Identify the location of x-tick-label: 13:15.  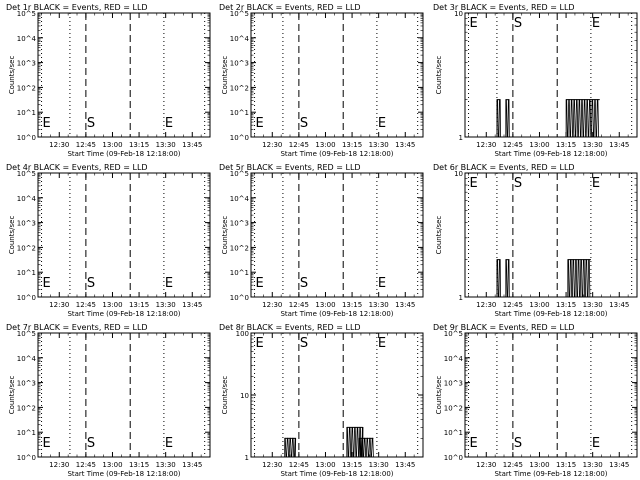
(352, 305).